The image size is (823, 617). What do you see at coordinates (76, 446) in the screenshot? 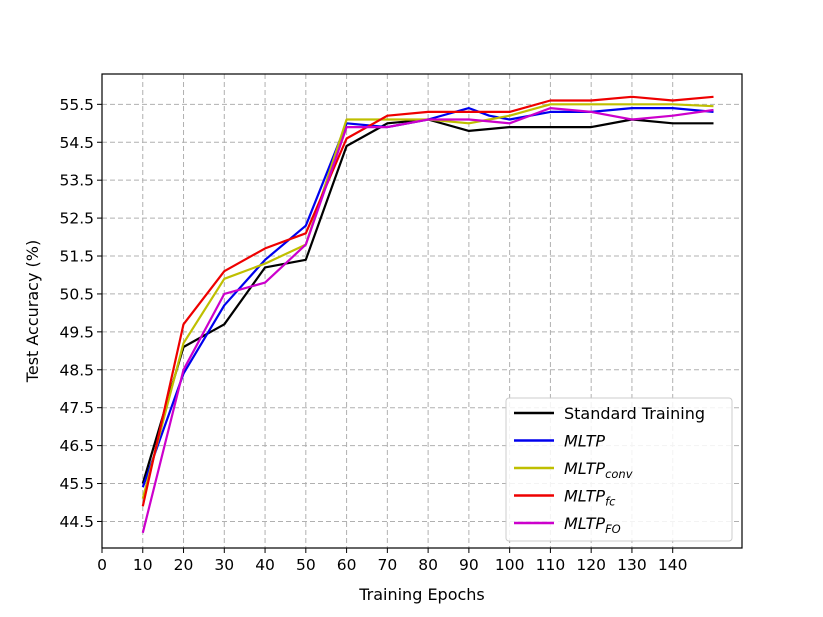
I see `y-tick-label: 46.5` at bounding box center [76, 446].